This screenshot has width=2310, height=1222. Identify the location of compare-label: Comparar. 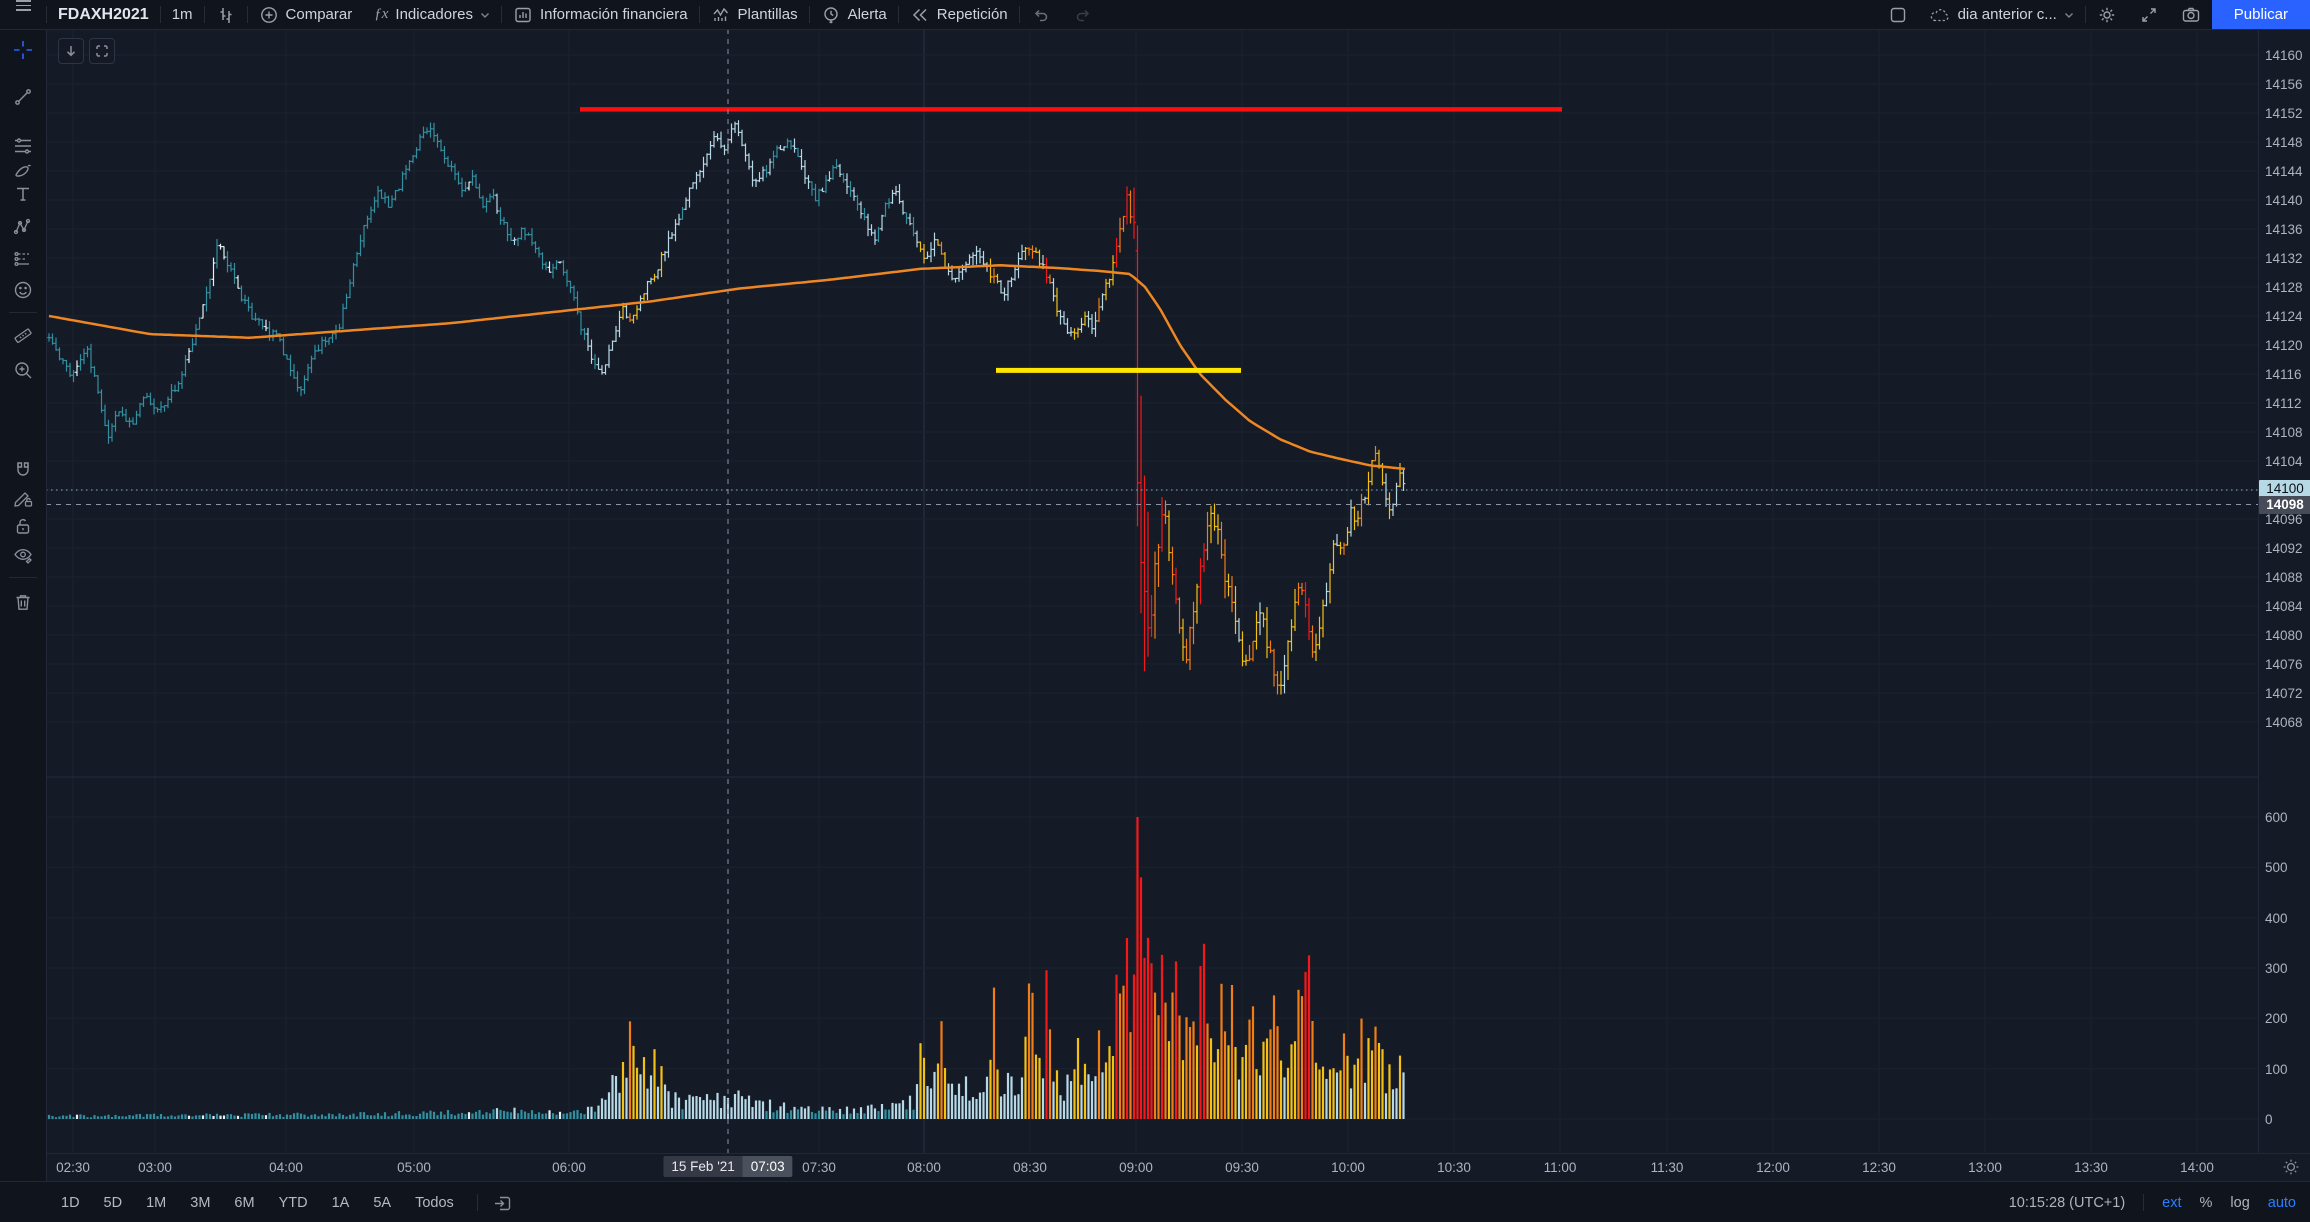
(319, 14).